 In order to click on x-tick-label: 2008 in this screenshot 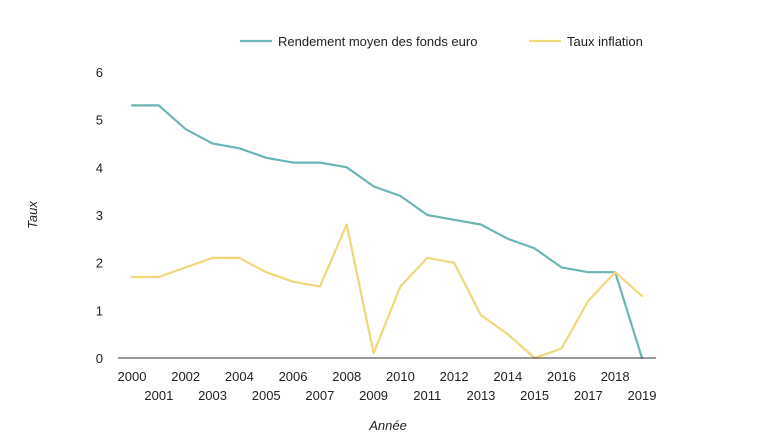, I will do `click(346, 376)`.